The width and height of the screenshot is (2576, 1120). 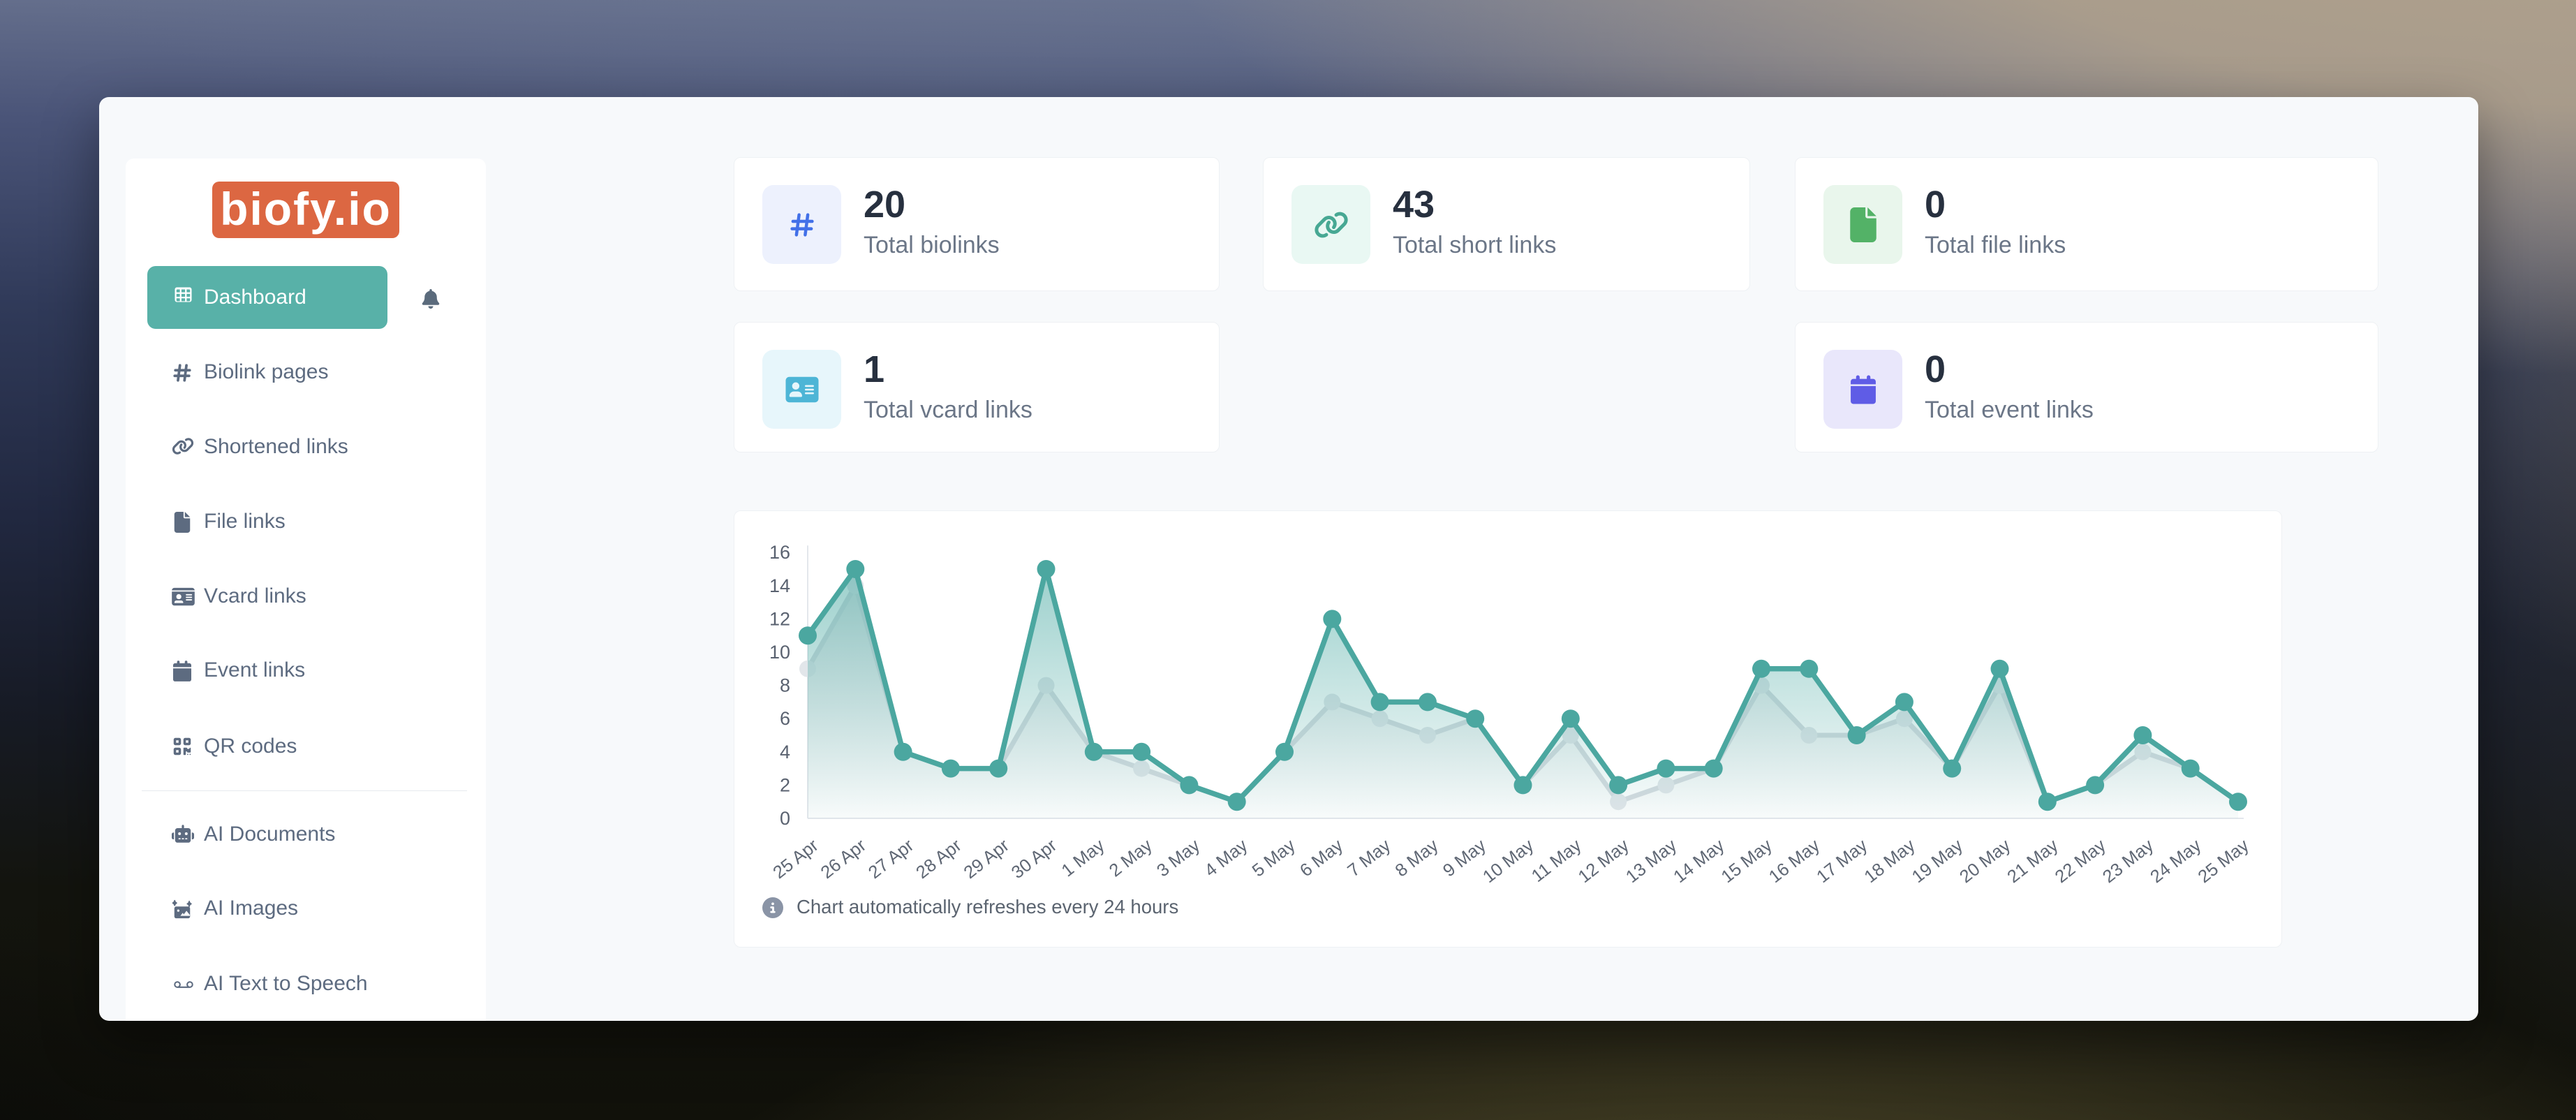 I want to click on svg-text: 7 May, so click(x=1369, y=859).